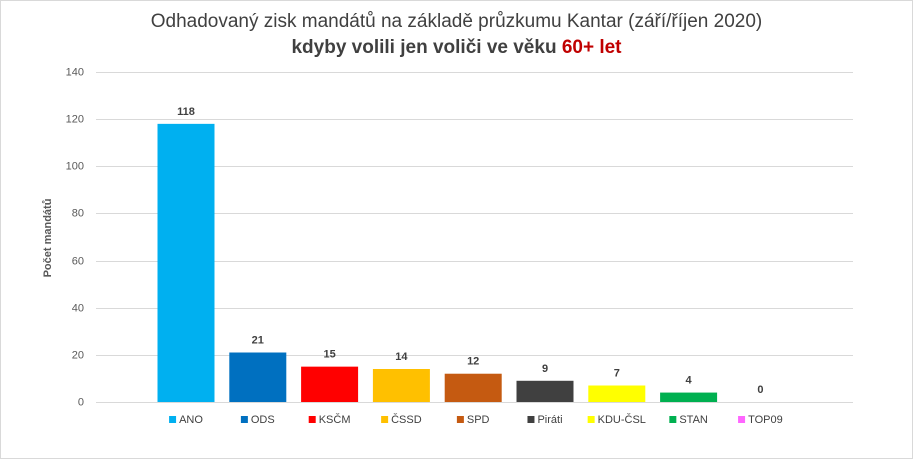 The image size is (913, 459). What do you see at coordinates (473, 362) in the screenshot?
I see `data-label: 12` at bounding box center [473, 362].